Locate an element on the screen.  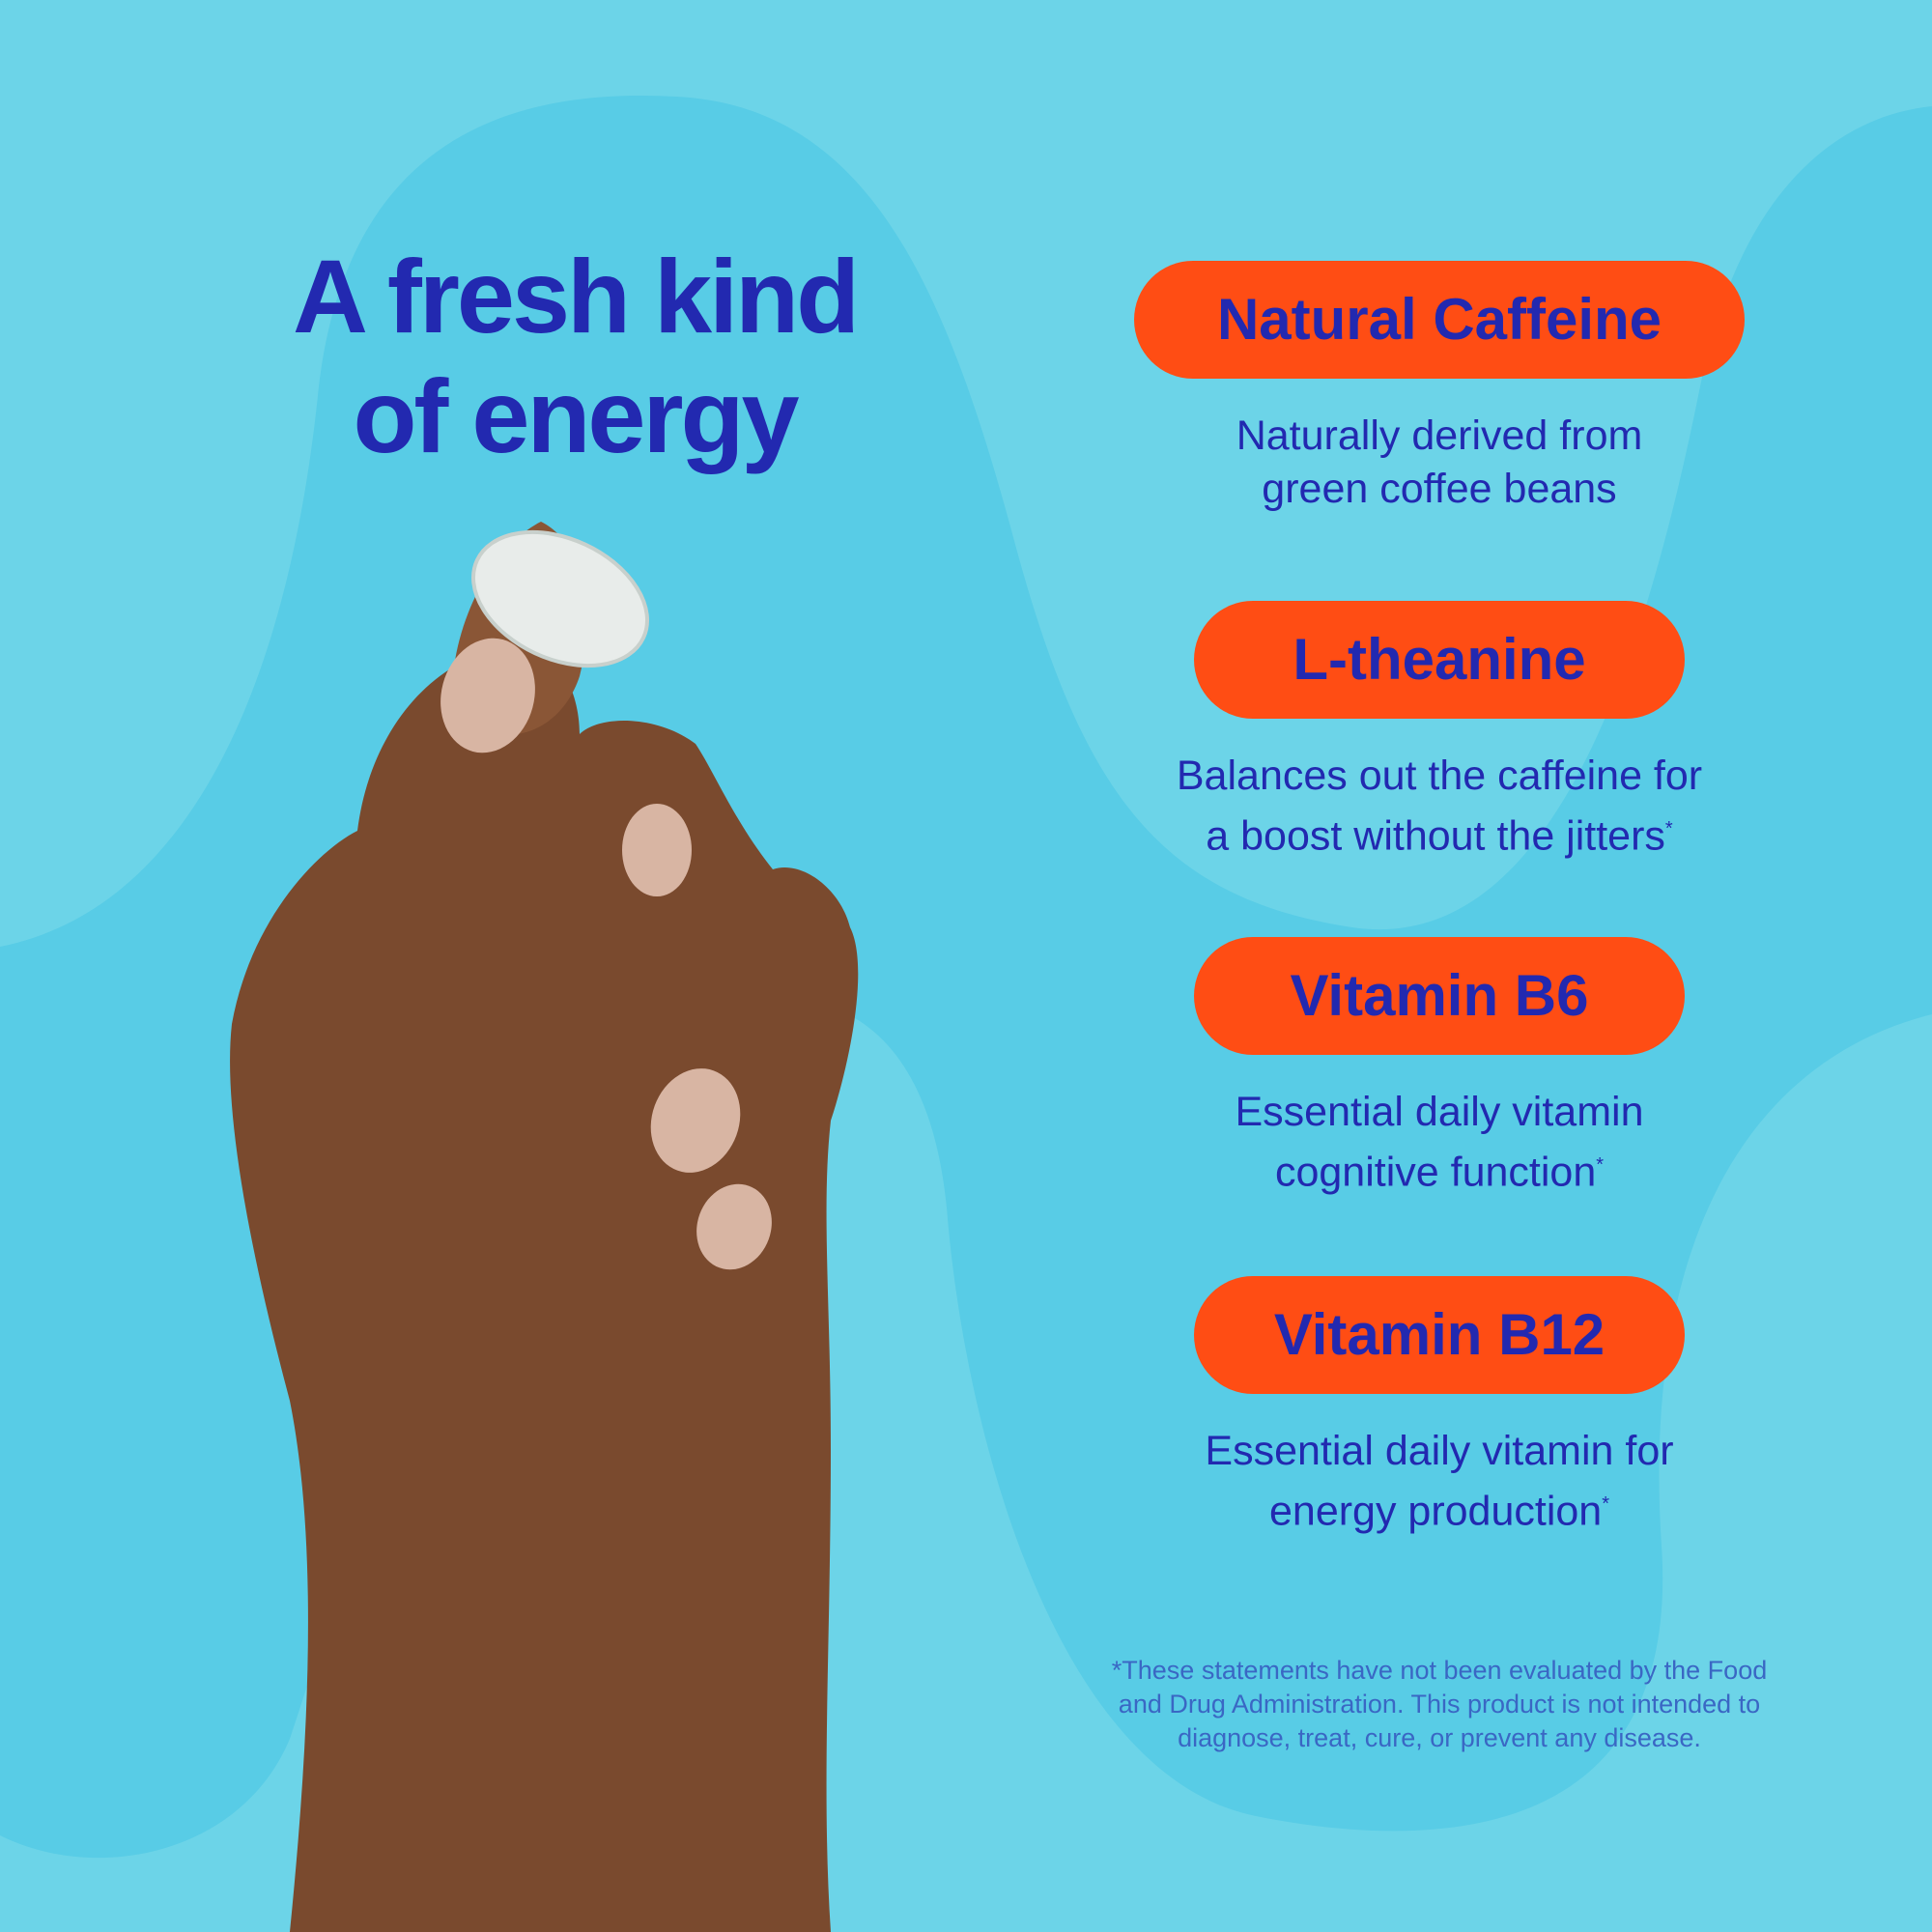
headline-line1: A fresh kind is located at coordinates (576, 296).